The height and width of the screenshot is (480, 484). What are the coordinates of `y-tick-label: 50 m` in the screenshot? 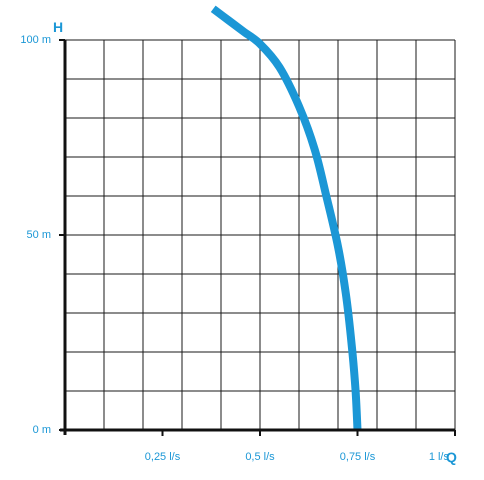 It's located at (39, 235).